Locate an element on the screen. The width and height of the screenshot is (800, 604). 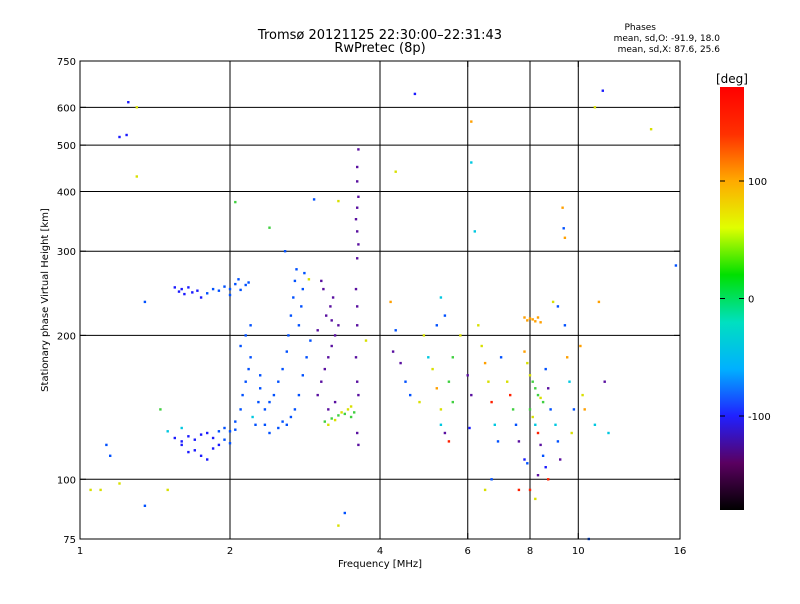
y-tick-label: 600 is located at coordinates (66, 108).